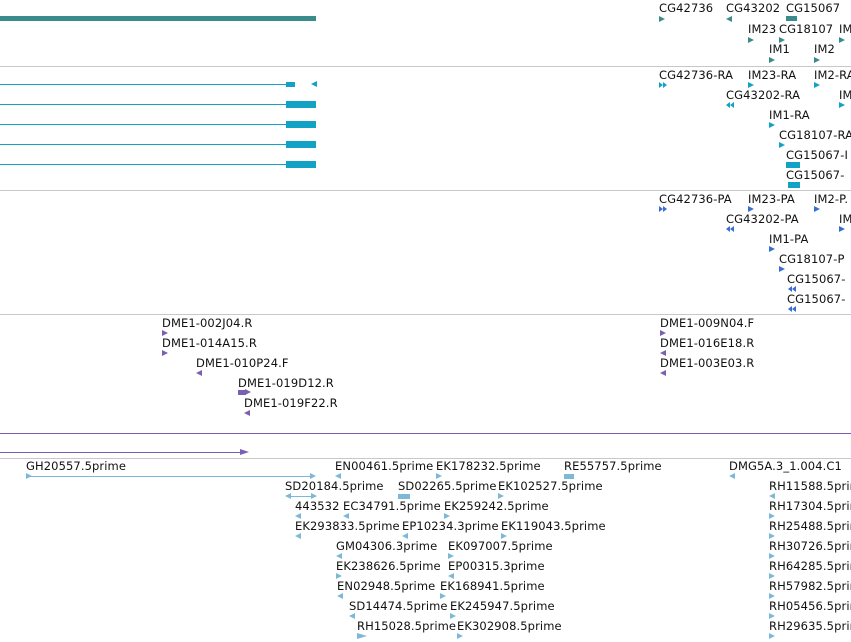  What do you see at coordinates (314, 84) in the screenshot?
I see `transcript-end-glyph` at bounding box center [314, 84].